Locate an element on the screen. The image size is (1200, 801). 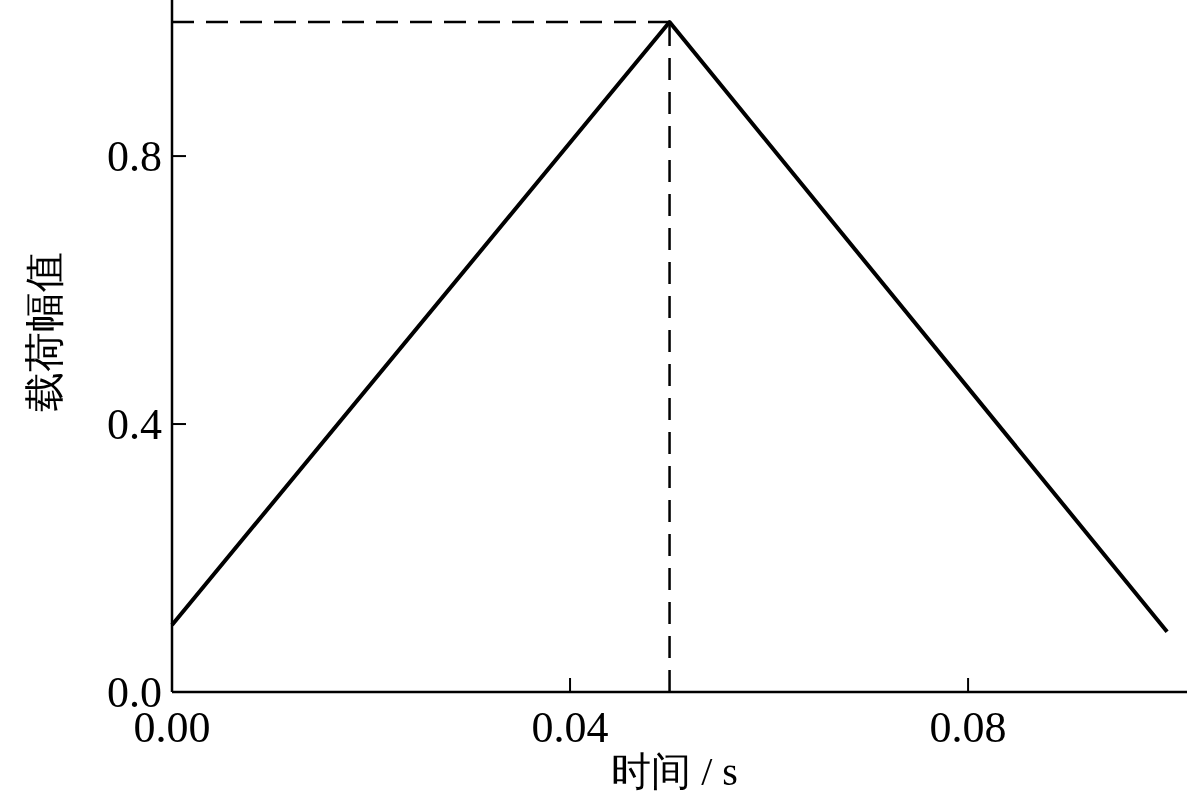
x-tick-label: 0.08 is located at coordinates (968, 727).